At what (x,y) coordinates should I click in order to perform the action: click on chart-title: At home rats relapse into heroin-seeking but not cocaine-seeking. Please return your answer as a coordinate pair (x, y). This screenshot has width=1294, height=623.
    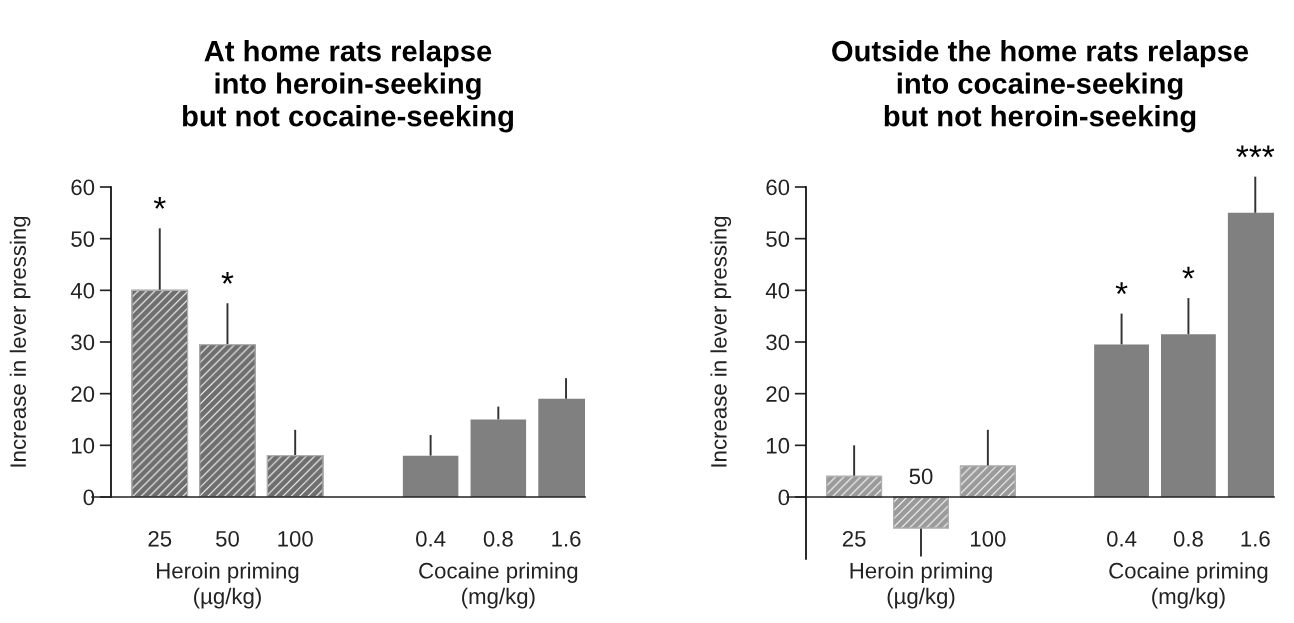
    Looking at the image, I should click on (348, 86).